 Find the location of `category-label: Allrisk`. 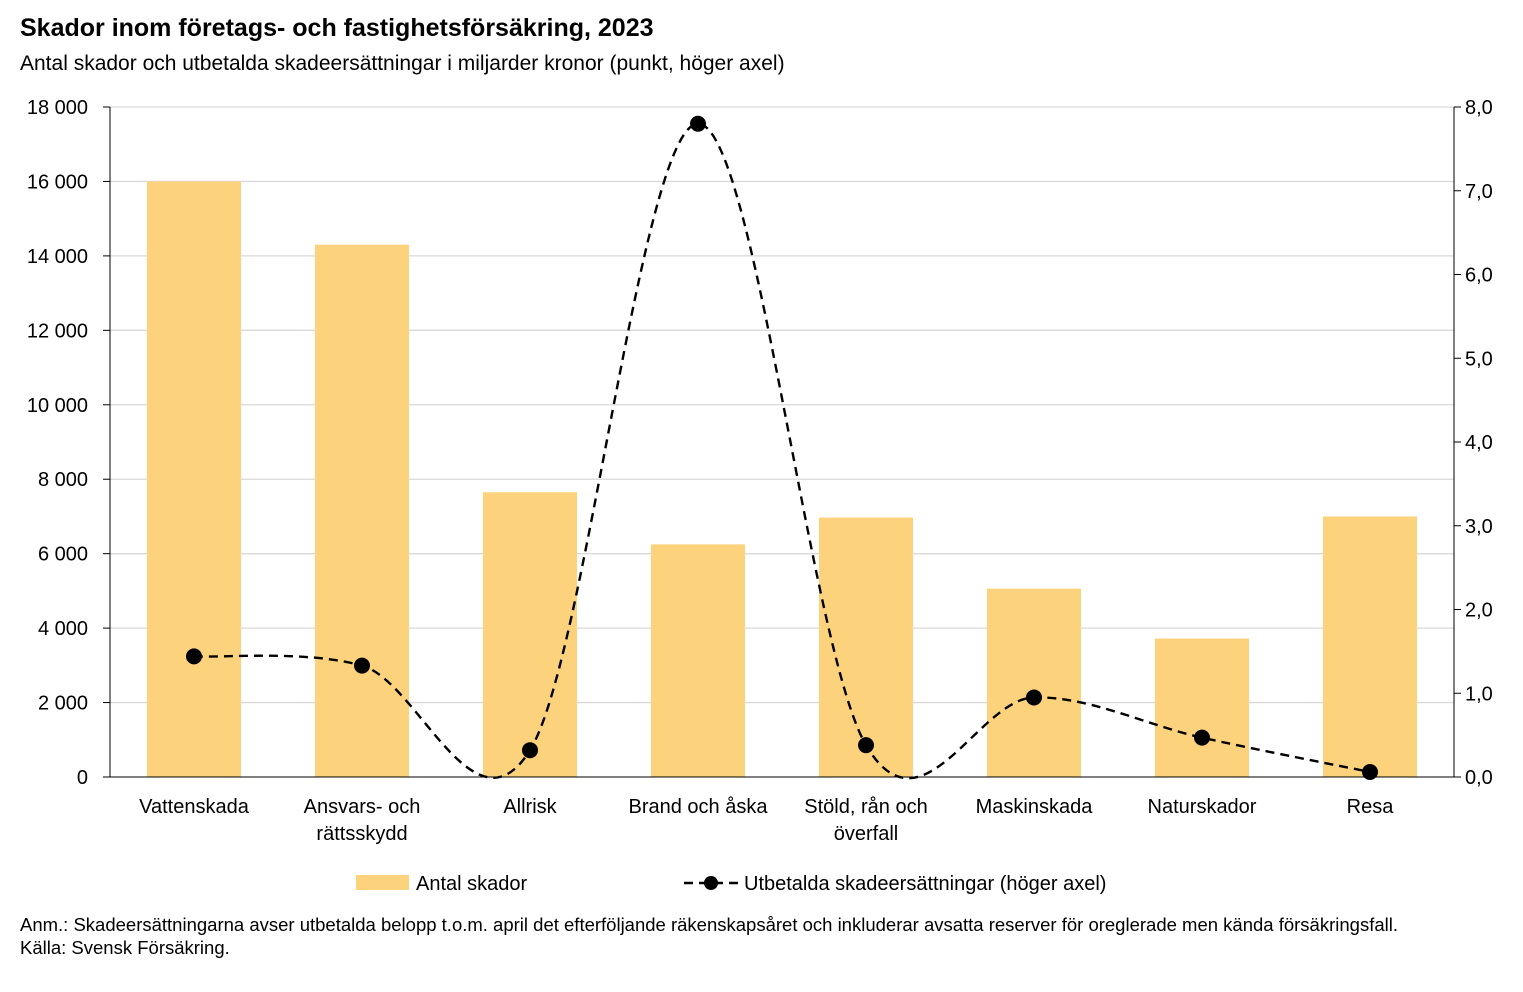

category-label: Allrisk is located at coordinates (530, 807).